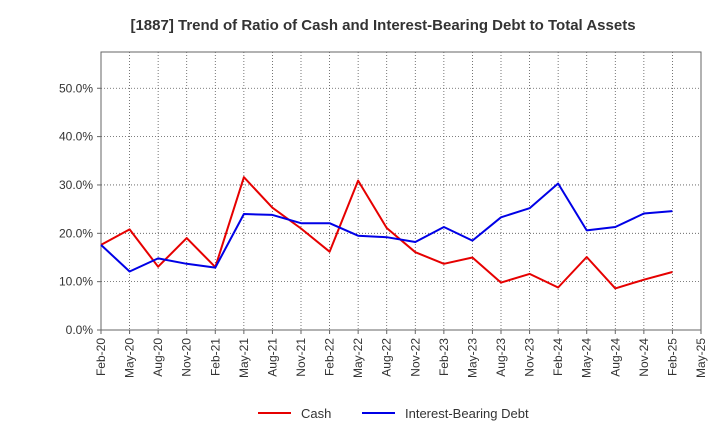 This screenshot has width=720, height=440. What do you see at coordinates (316, 413) in the screenshot?
I see `legend-label: Cash` at bounding box center [316, 413].